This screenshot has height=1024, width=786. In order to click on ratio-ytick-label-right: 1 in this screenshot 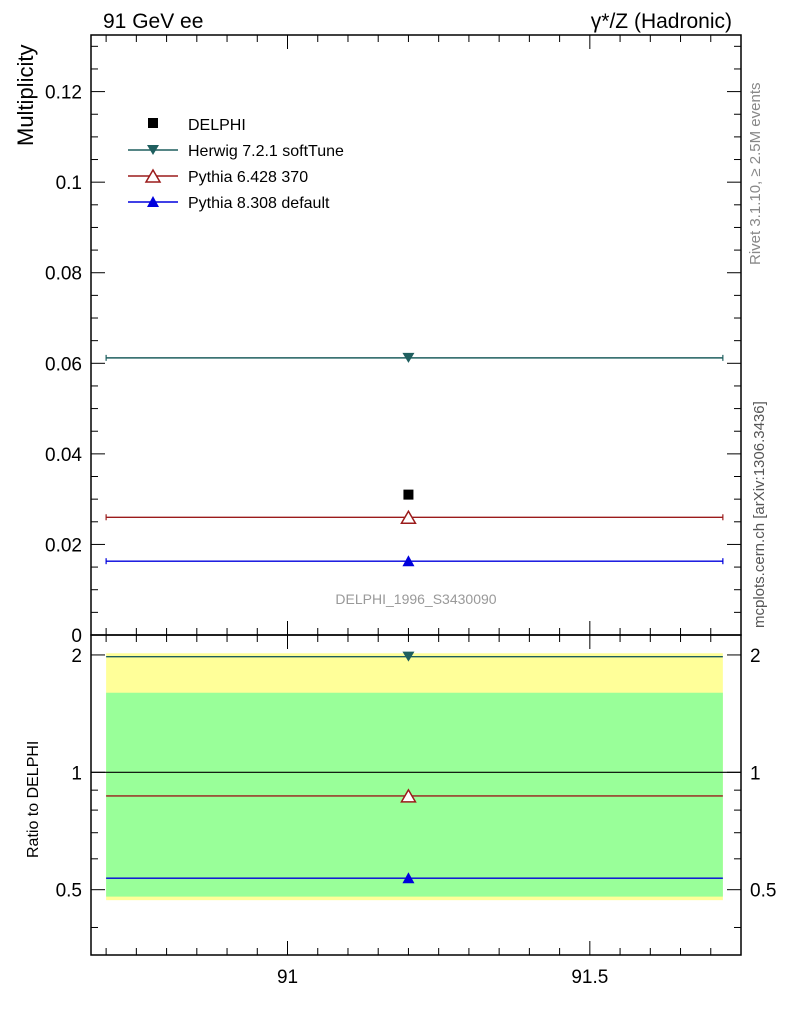, I will do `click(755, 773)`.